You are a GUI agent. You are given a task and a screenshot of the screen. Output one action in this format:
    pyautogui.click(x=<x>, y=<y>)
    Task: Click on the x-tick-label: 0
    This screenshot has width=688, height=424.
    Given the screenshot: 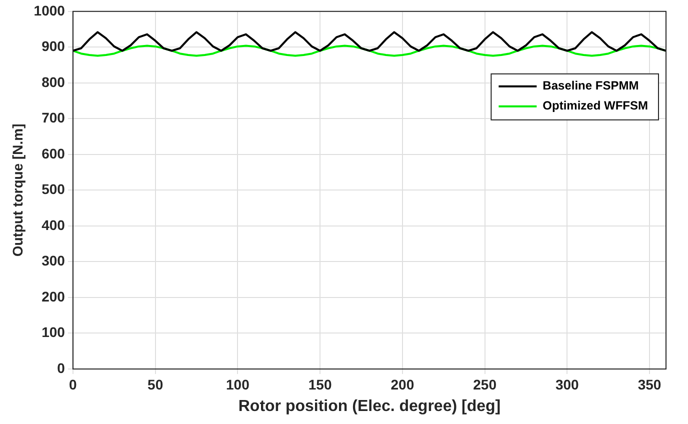 What is the action you would take?
    pyautogui.click(x=73, y=384)
    